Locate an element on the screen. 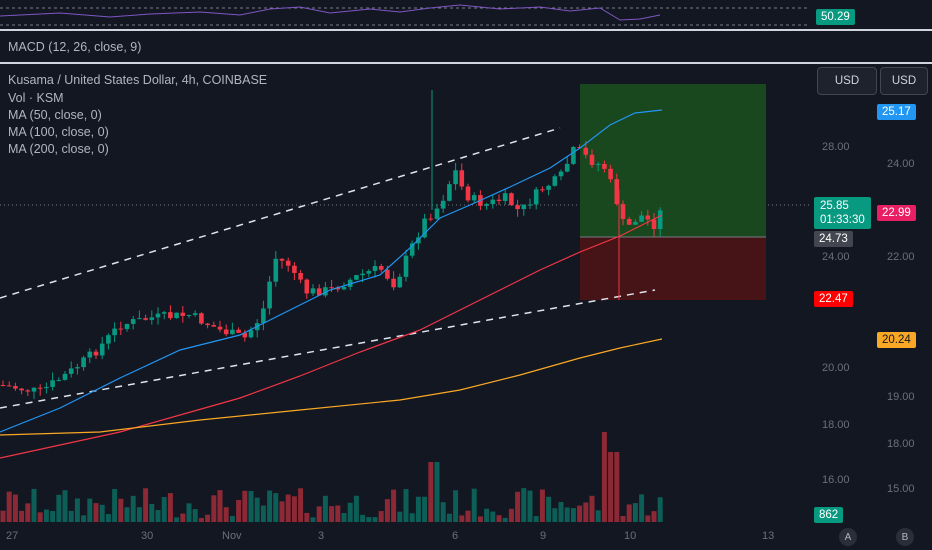  currency-button-2: USD is located at coordinates (904, 81).